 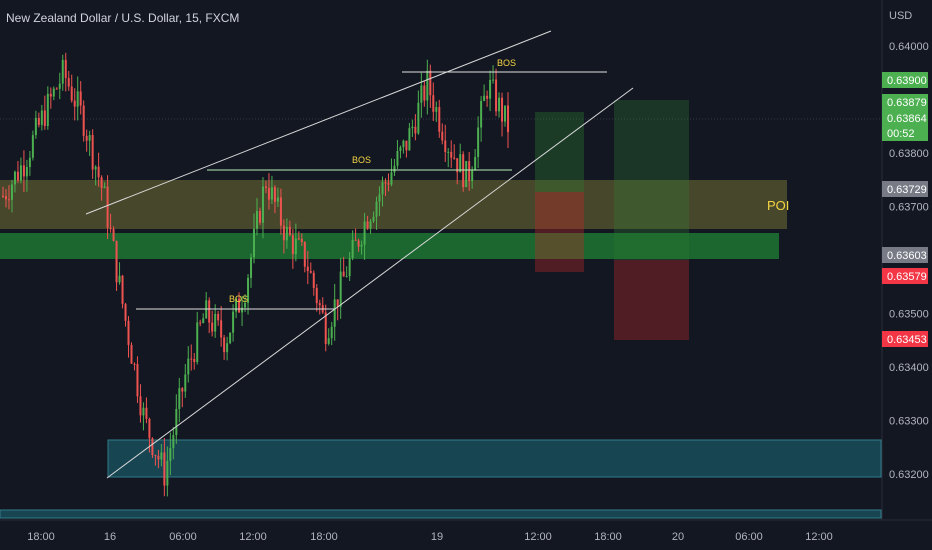 I want to click on time-tick-label: 19, so click(x=437, y=537).